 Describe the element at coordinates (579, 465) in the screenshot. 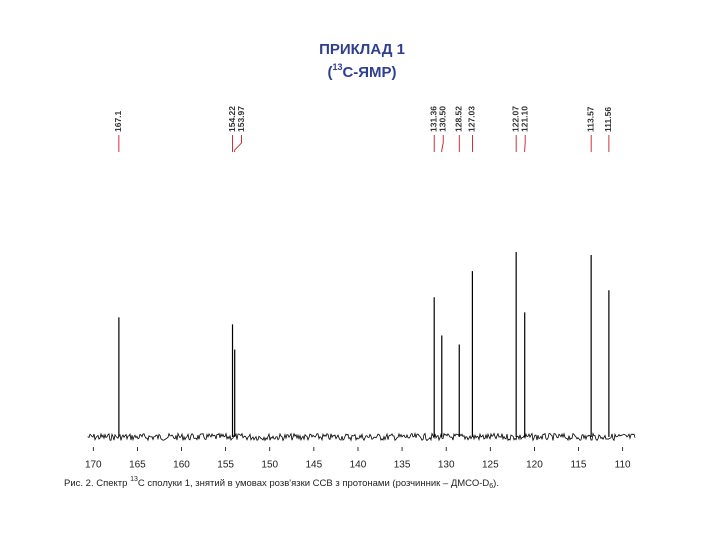

I see `x-tick-label: 115` at that location.